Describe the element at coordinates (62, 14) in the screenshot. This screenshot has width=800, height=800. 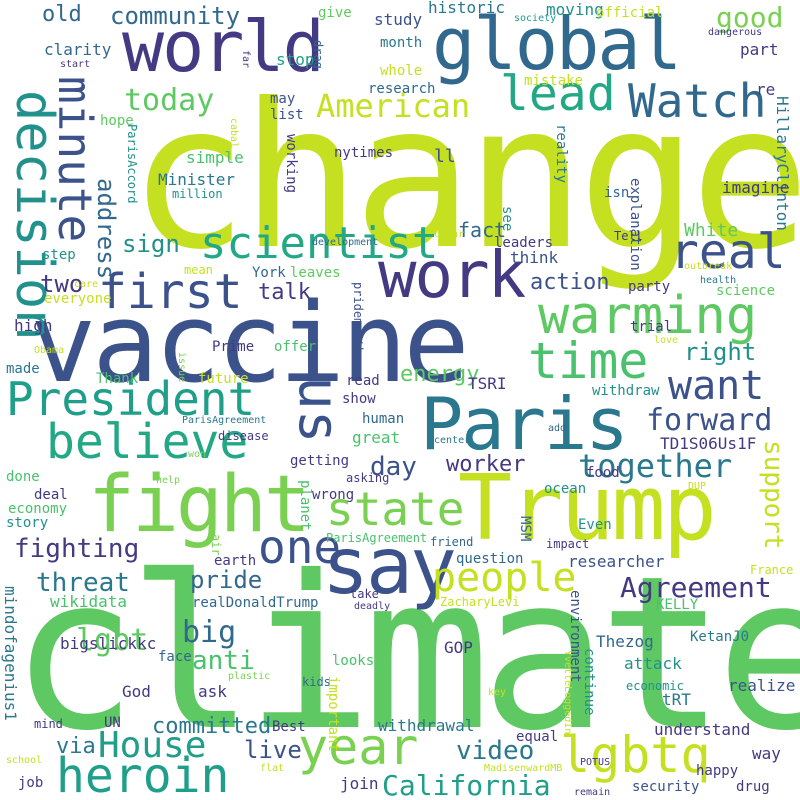
I see `word-old: old` at that location.